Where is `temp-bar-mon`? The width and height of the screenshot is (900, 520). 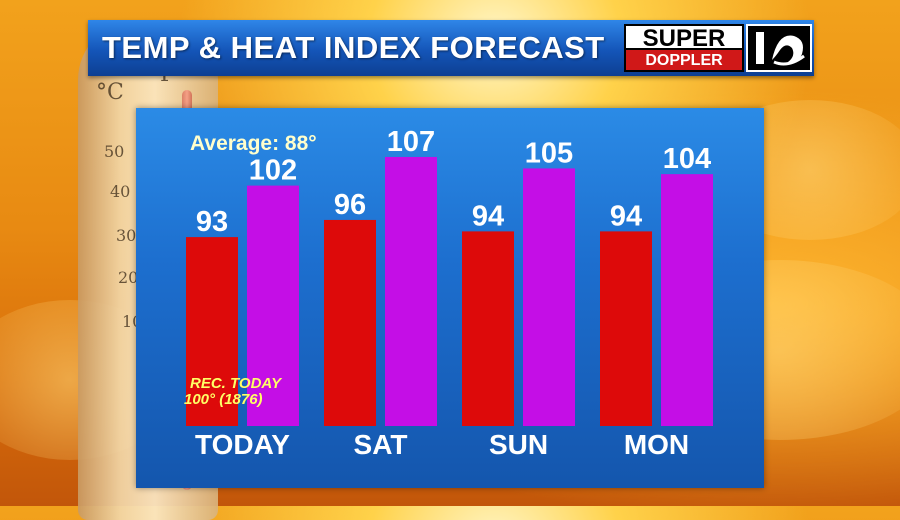
temp-bar-mon is located at coordinates (626, 328).